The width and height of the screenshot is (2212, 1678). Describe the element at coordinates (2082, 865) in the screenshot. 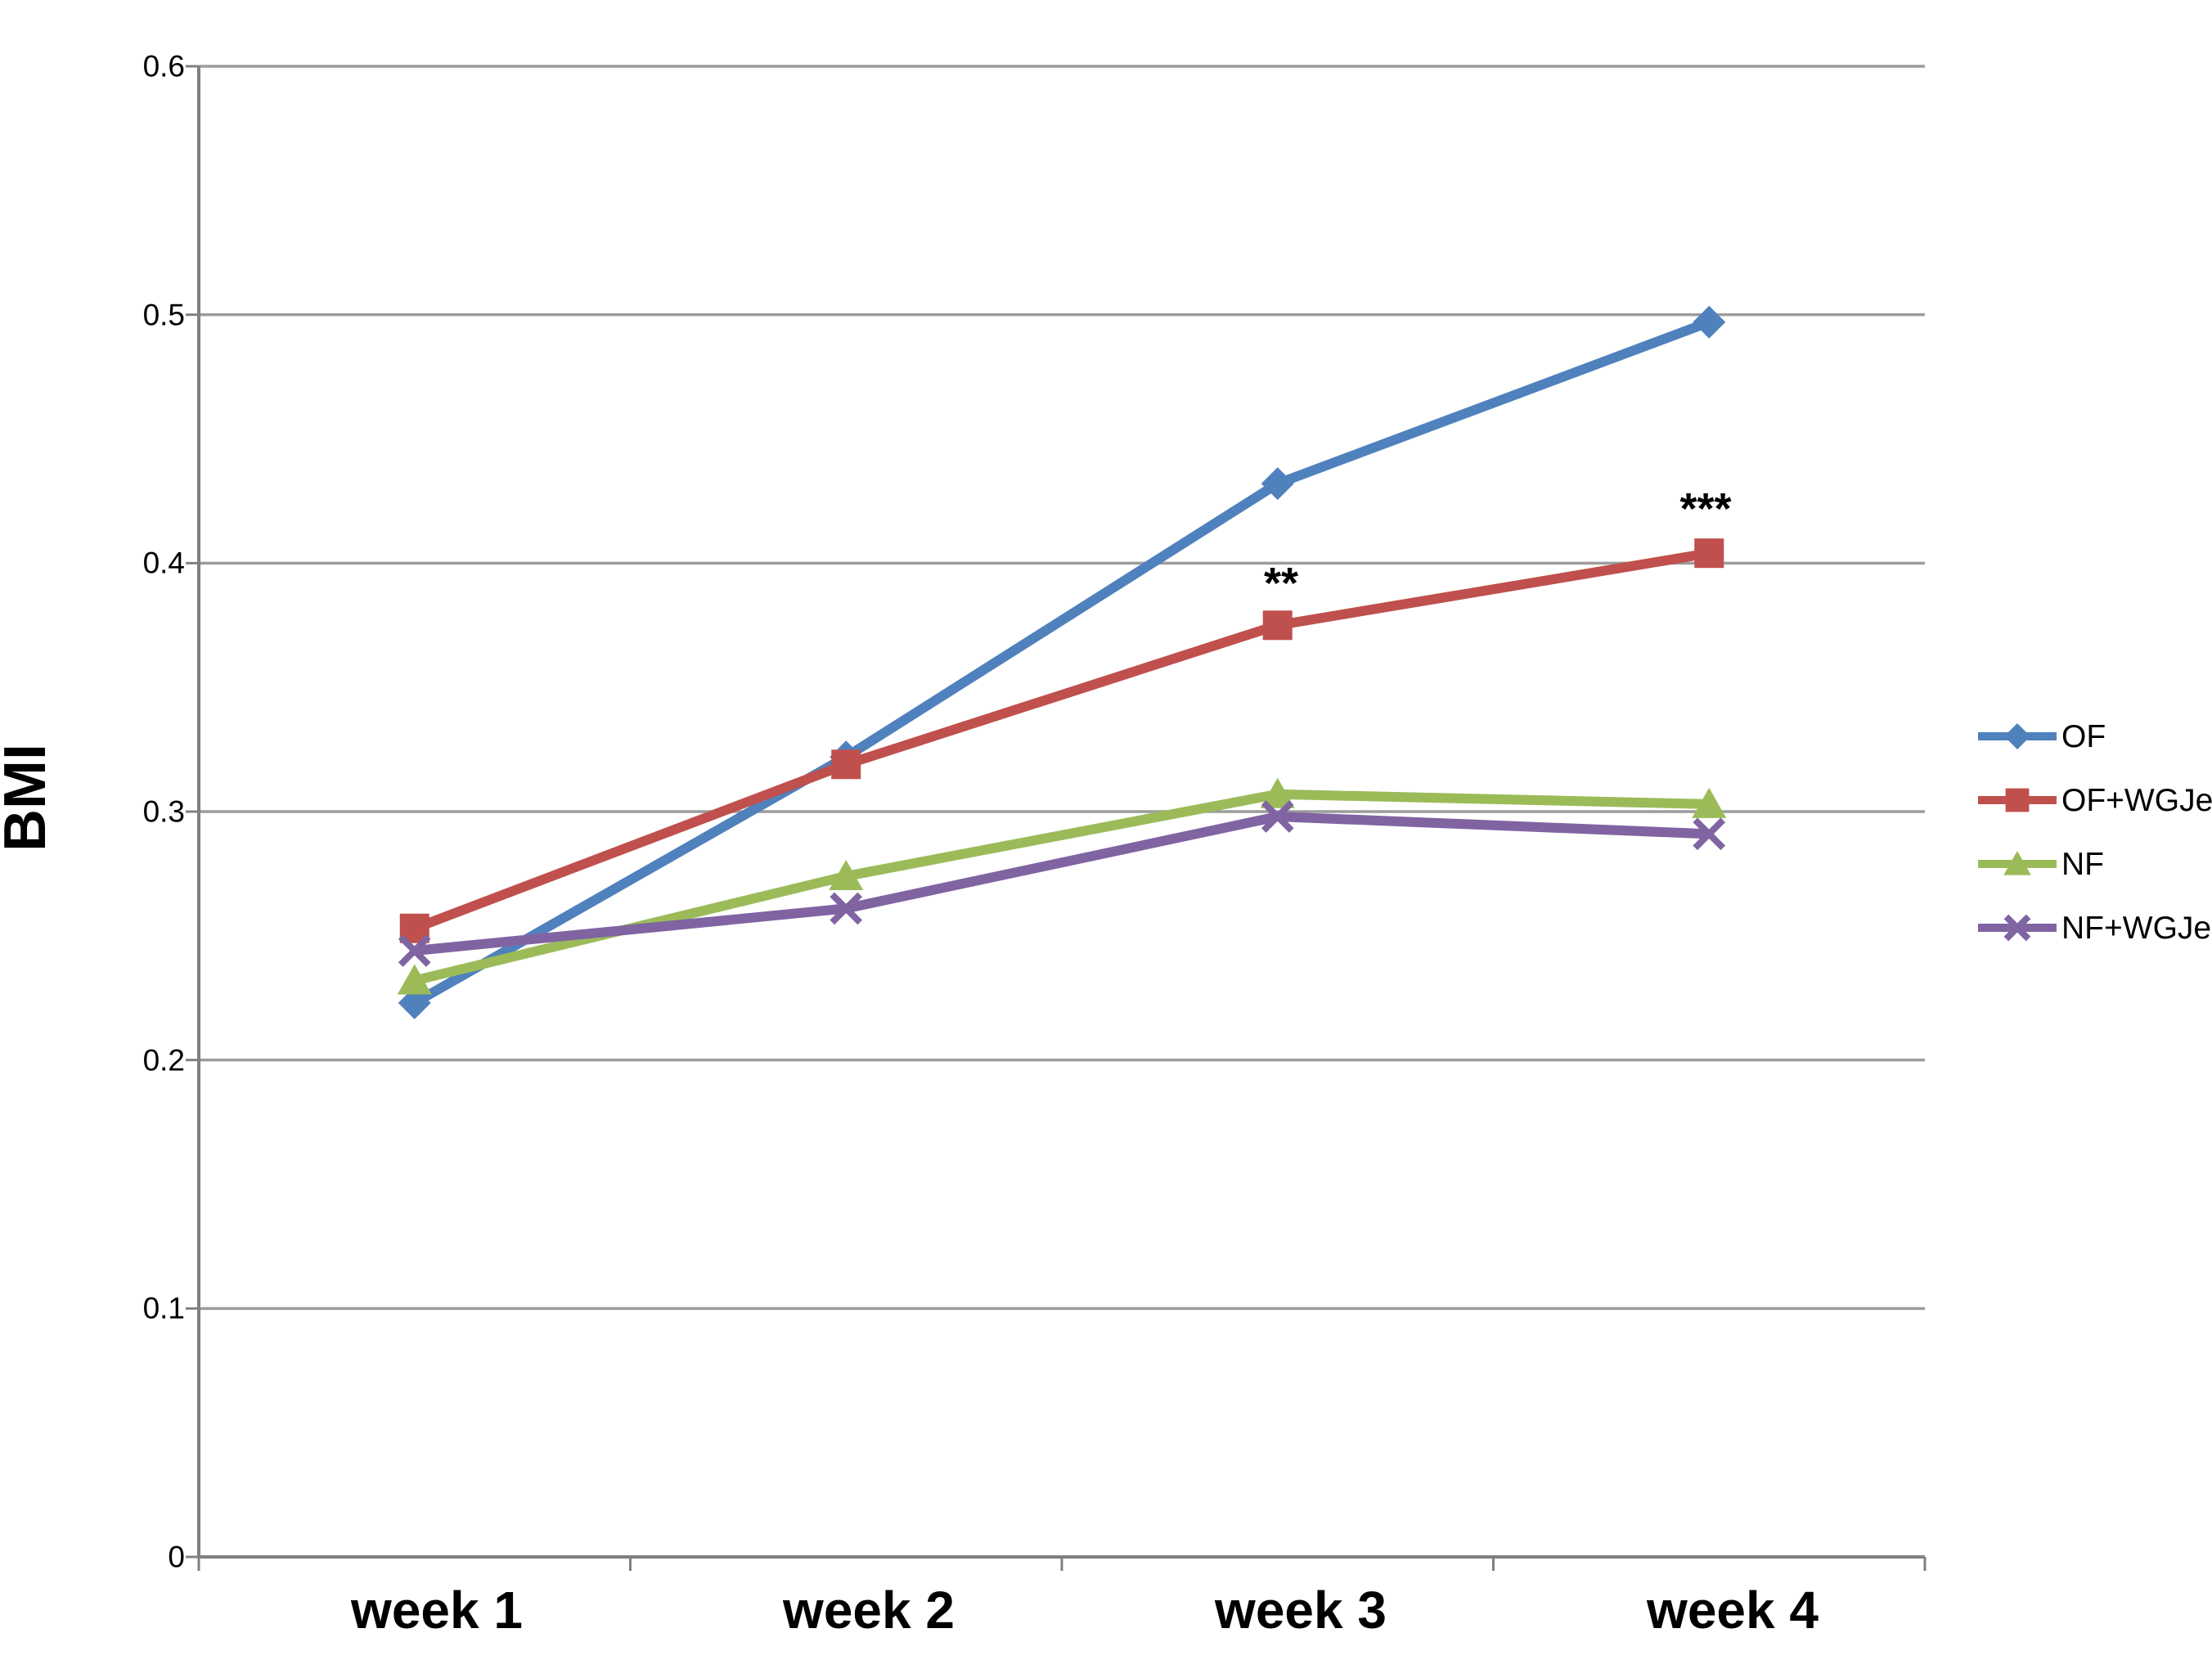

I see `legend-label-nf: NF` at that location.